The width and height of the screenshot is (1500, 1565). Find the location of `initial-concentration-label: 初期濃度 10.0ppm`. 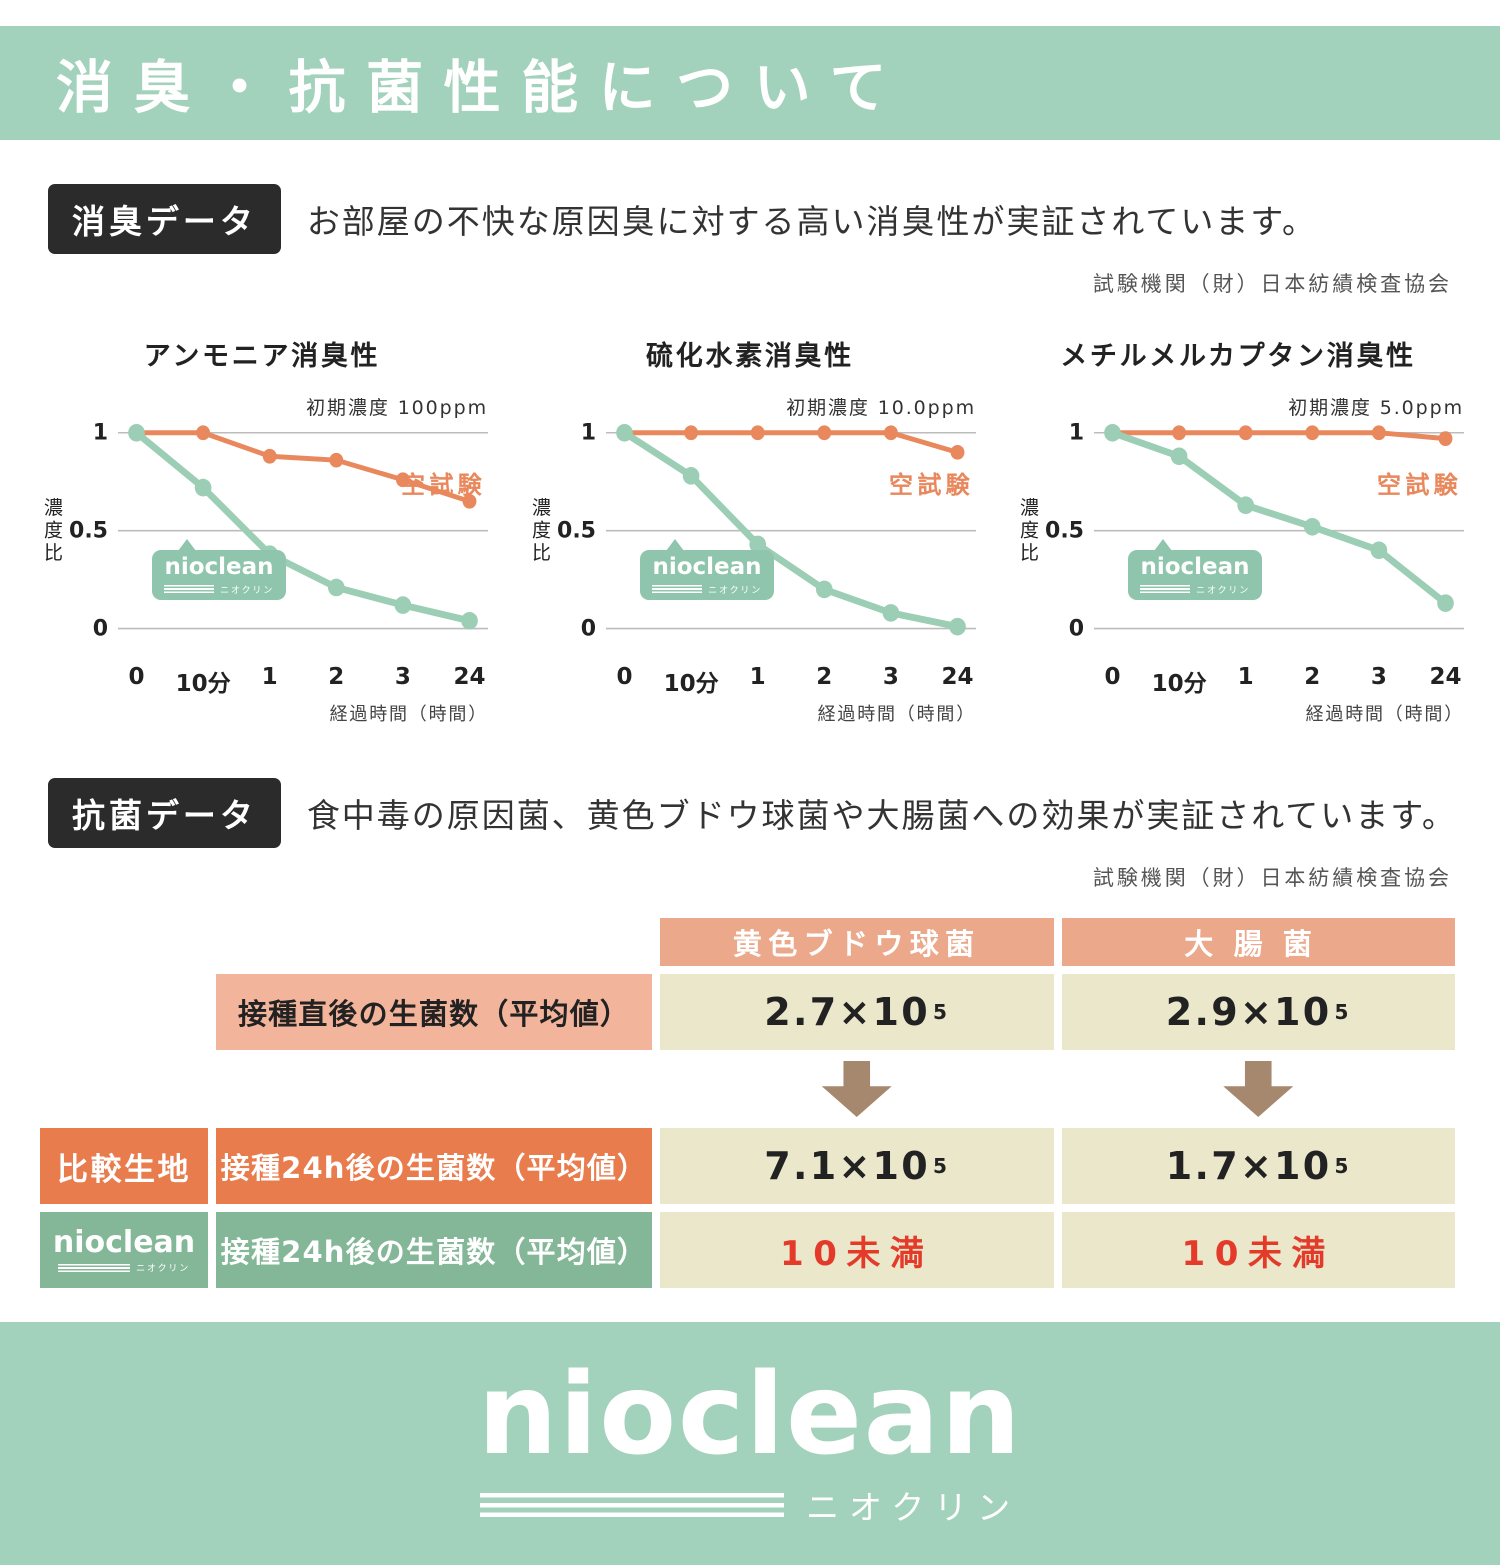

initial-concentration-label: 初期濃度 10.0ppm is located at coordinates (881, 408).